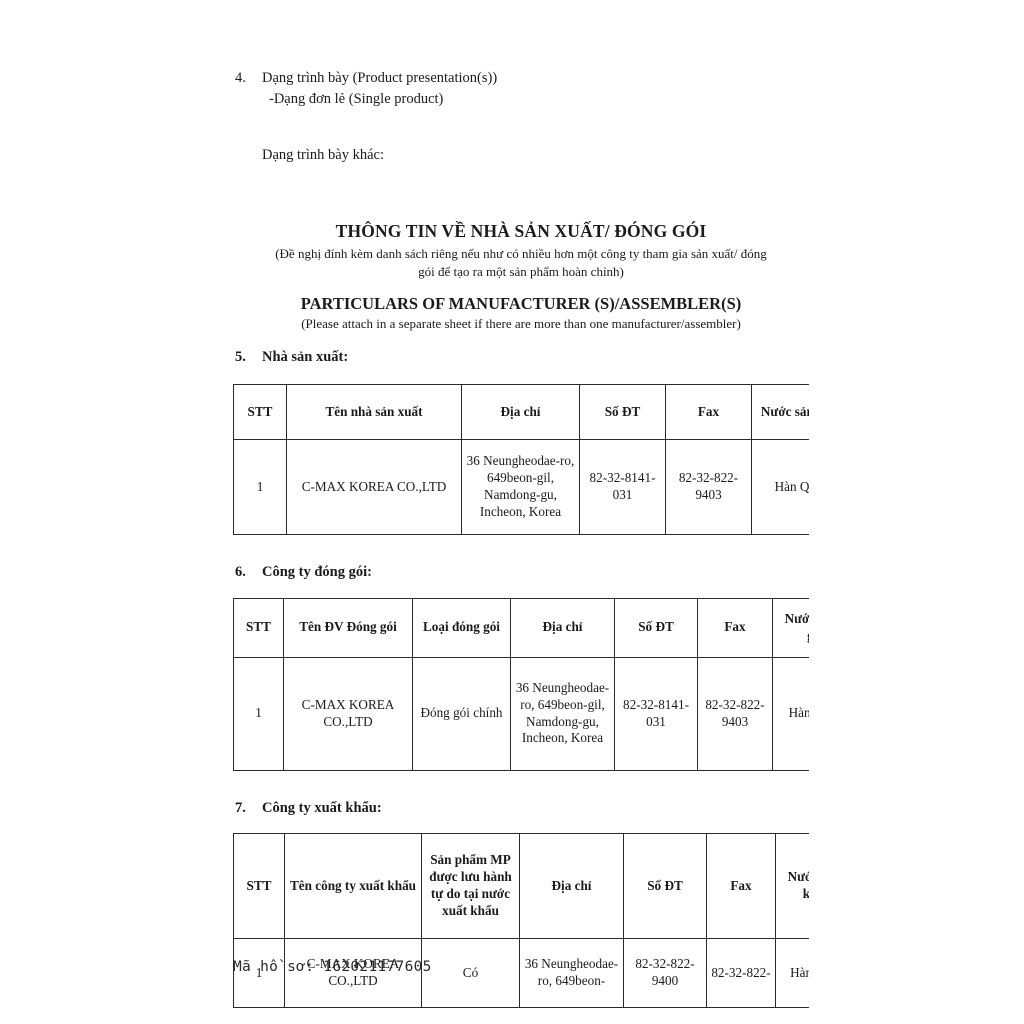 This screenshot has height=1024, width=1024. What do you see at coordinates (240, 357) in the screenshot?
I see `section-5-number: 5.` at bounding box center [240, 357].